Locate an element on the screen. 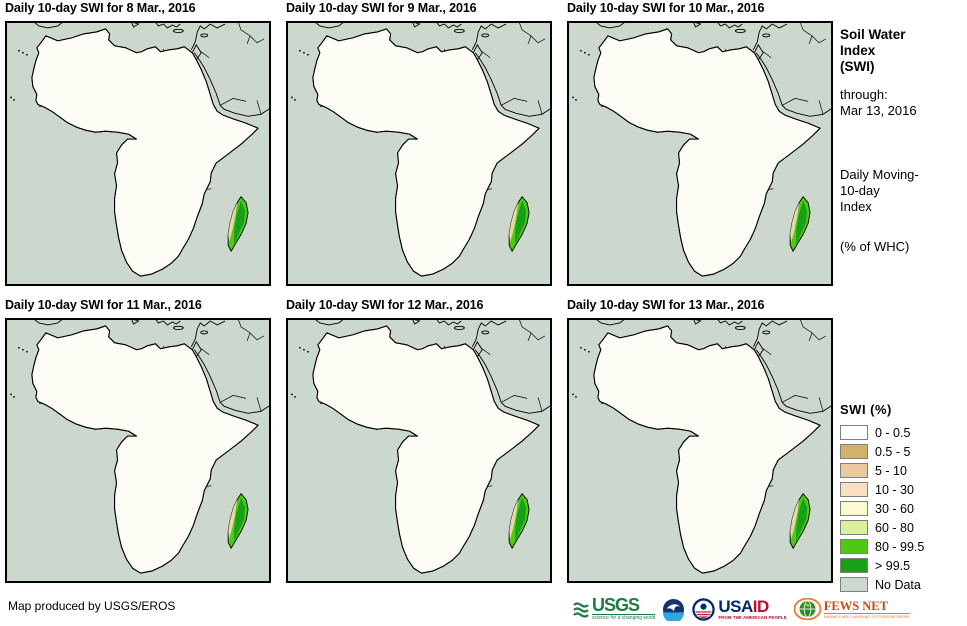 Image resolution: width=967 pixels, height=626 pixels. legend-label: No Data is located at coordinates (898, 584).